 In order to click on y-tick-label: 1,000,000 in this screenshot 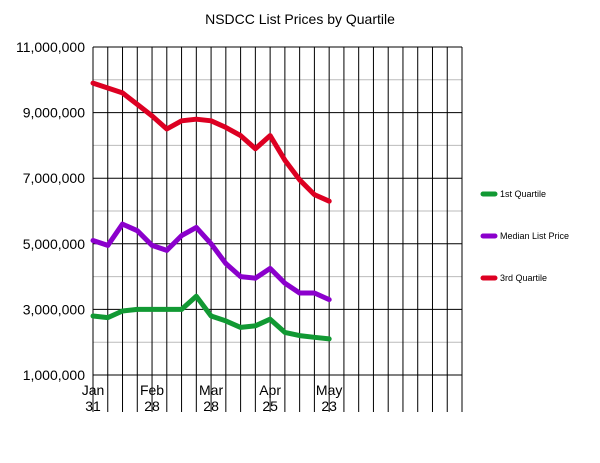, I will do `click(54, 375)`.